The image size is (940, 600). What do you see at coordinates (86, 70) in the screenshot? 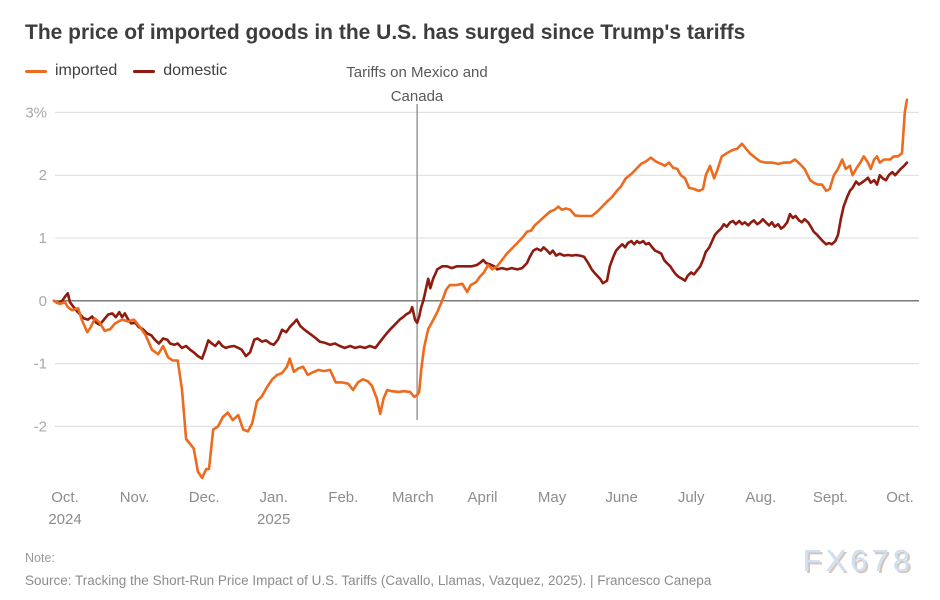
I see `legend-label-imported: imported` at bounding box center [86, 70].